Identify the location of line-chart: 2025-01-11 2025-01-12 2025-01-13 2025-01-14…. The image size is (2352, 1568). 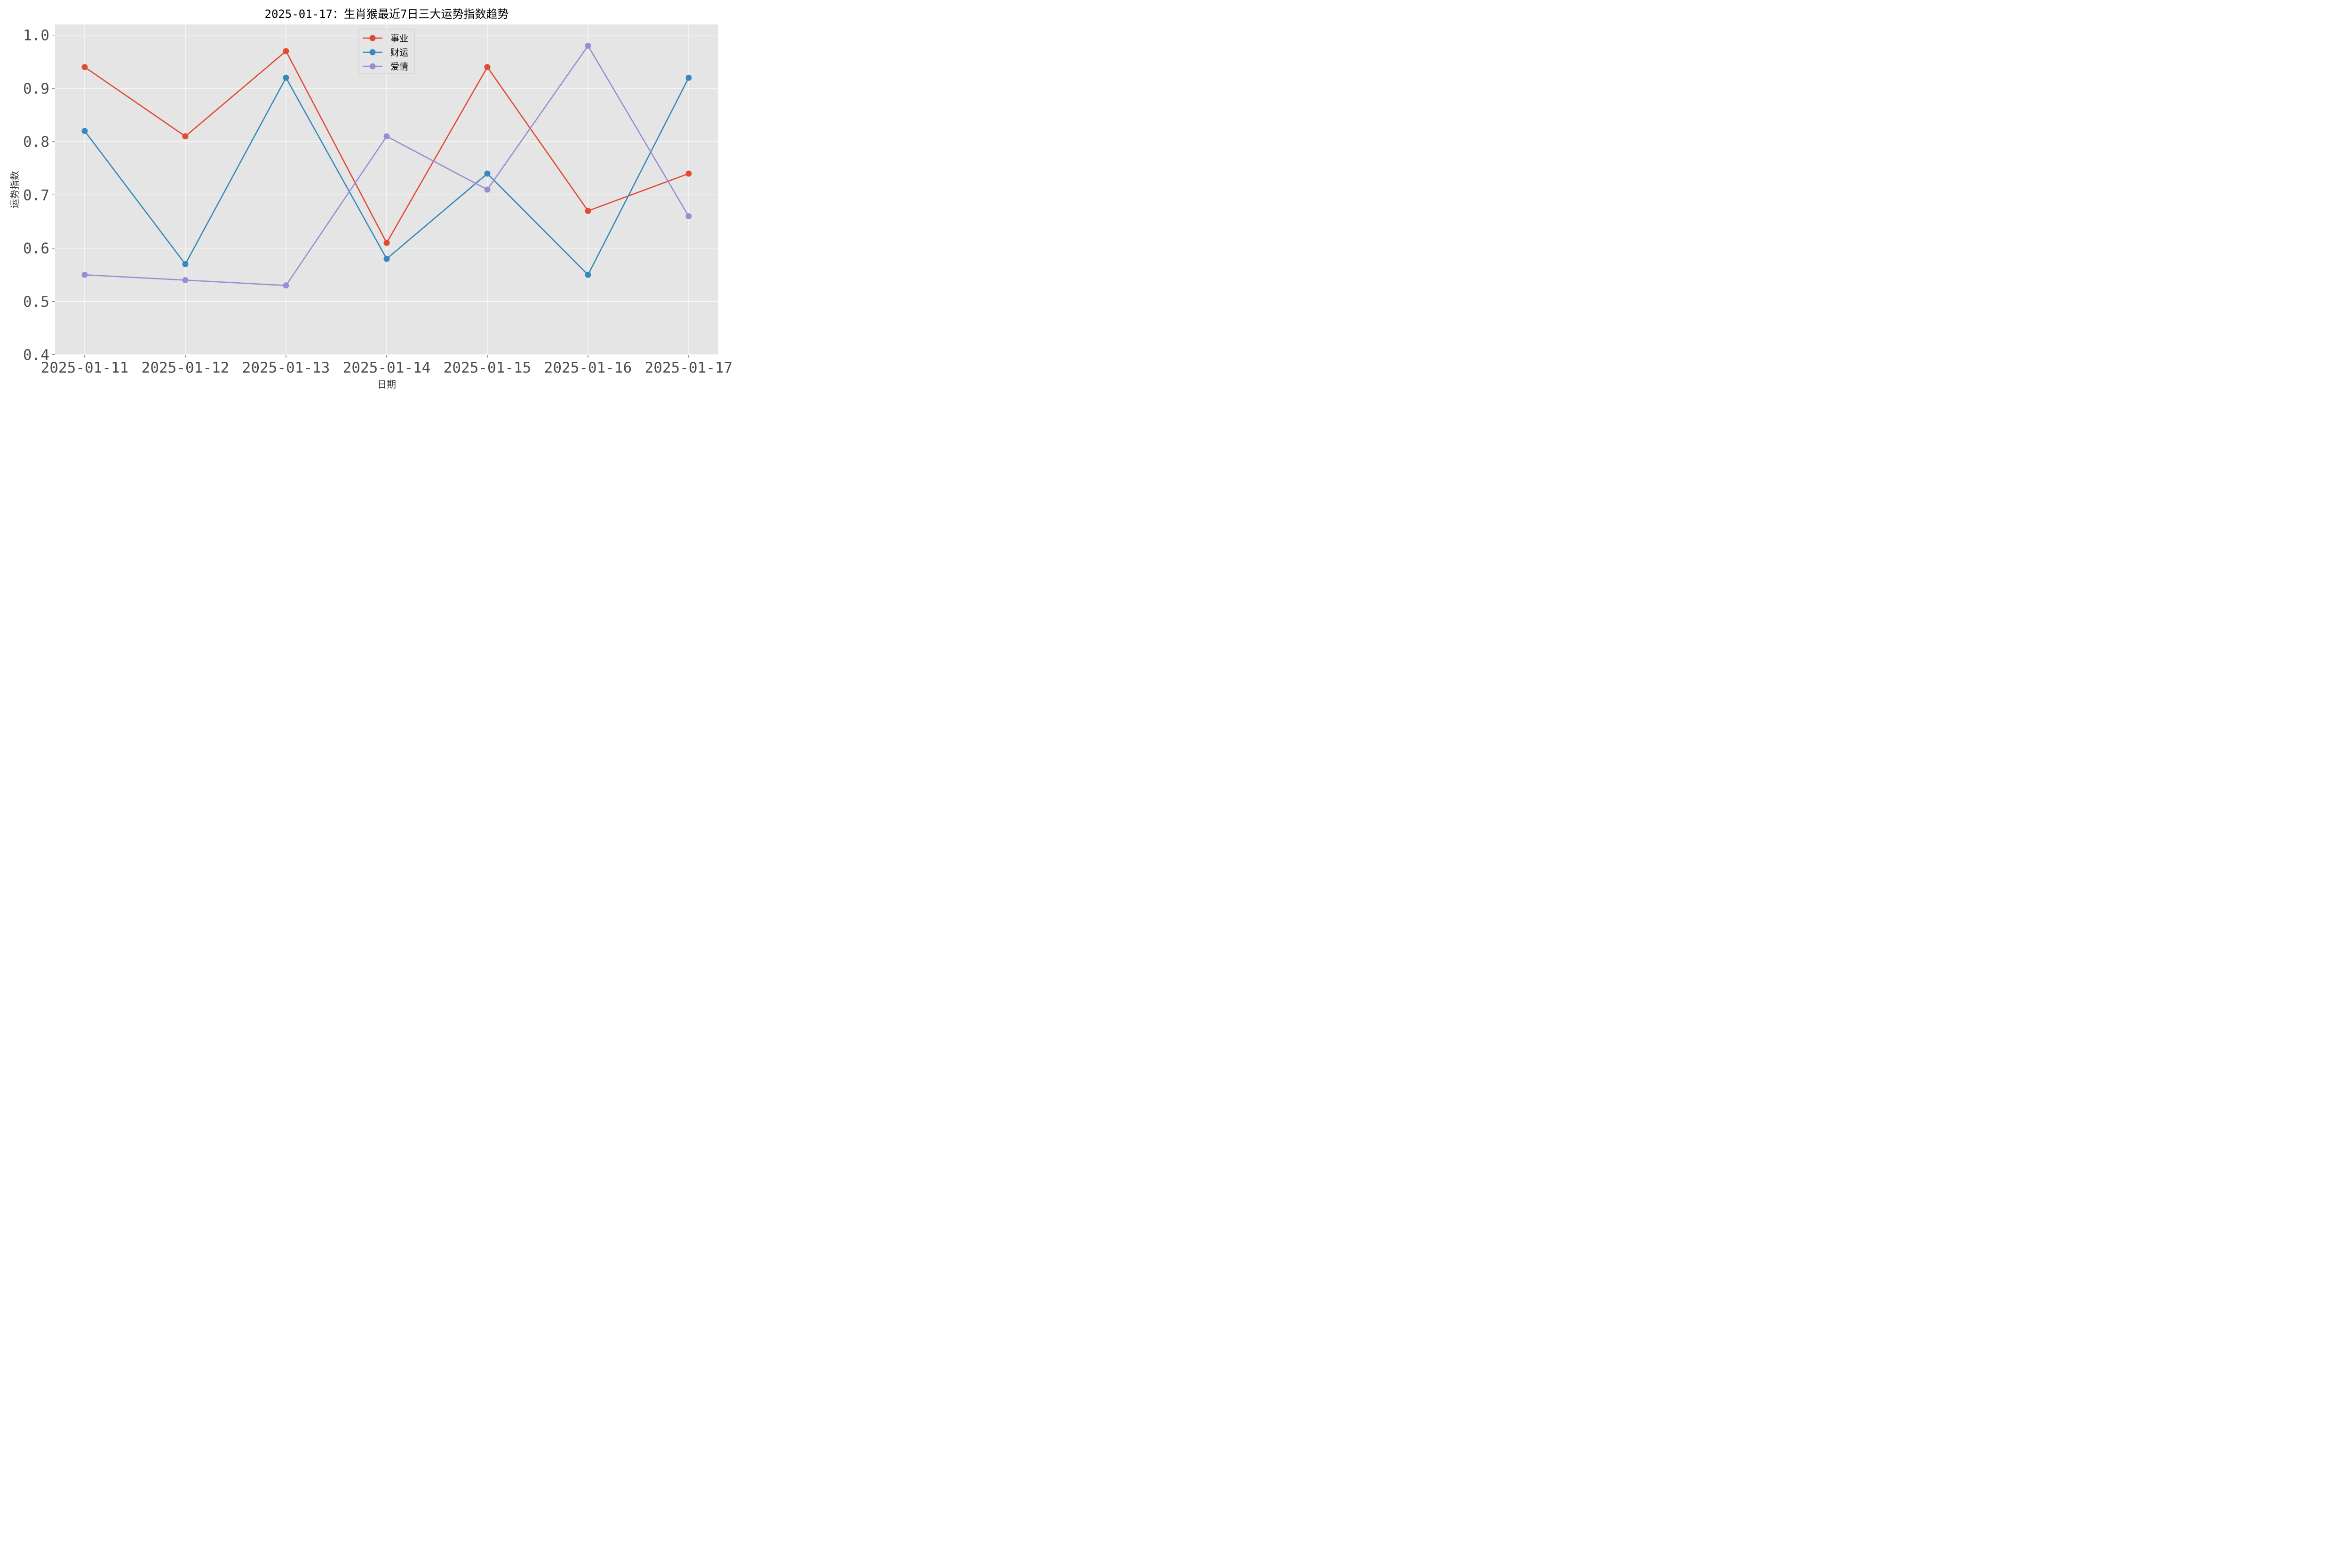
(371, 199).